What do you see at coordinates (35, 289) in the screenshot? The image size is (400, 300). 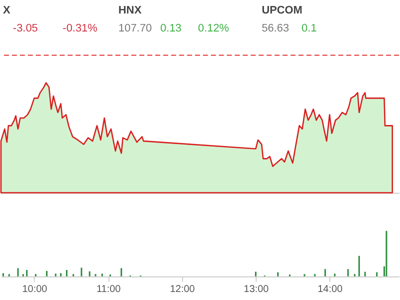 I see `x-tick-label: 10:00` at bounding box center [35, 289].